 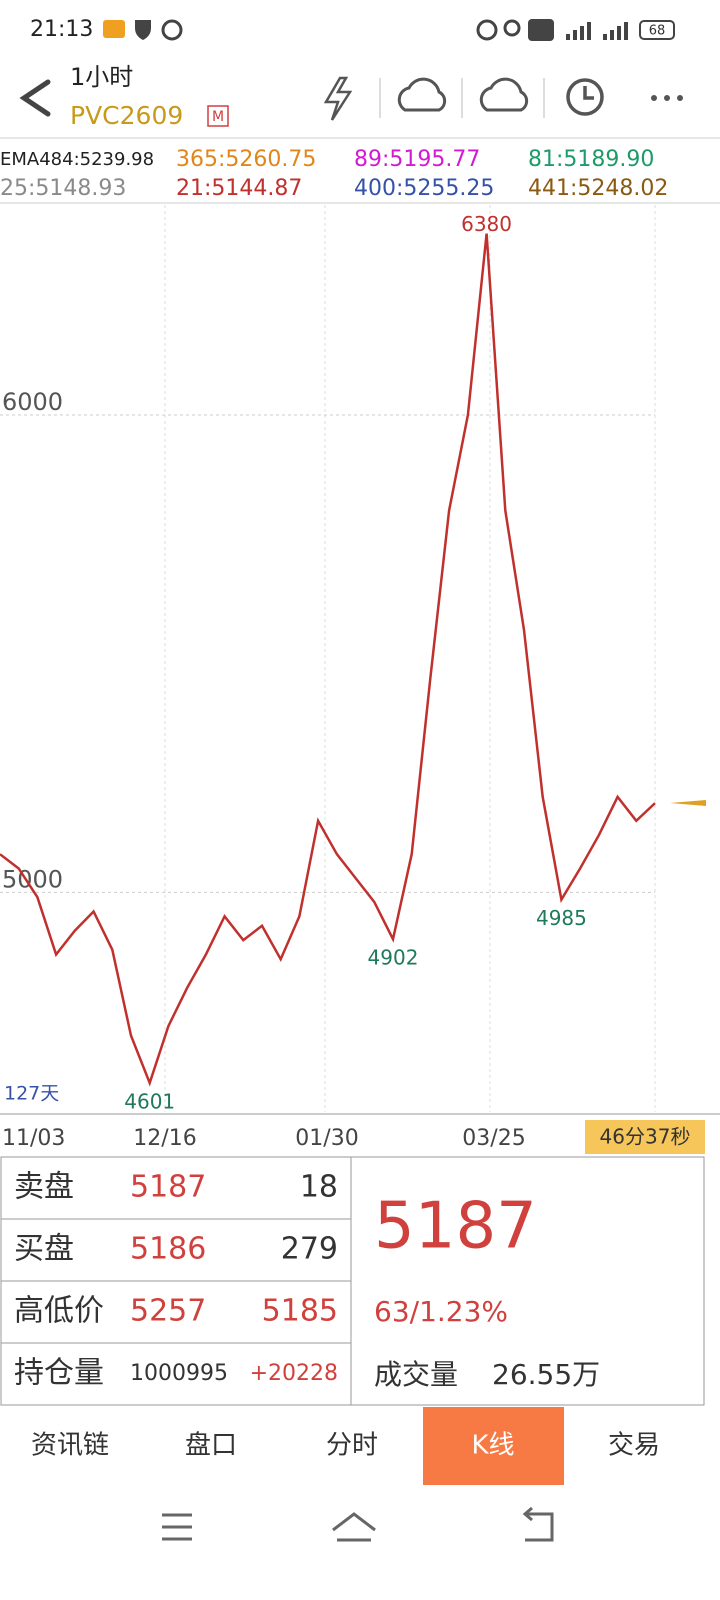 What do you see at coordinates (424, 188) in the screenshot?
I see `indicator: 400:5255.25` at bounding box center [424, 188].